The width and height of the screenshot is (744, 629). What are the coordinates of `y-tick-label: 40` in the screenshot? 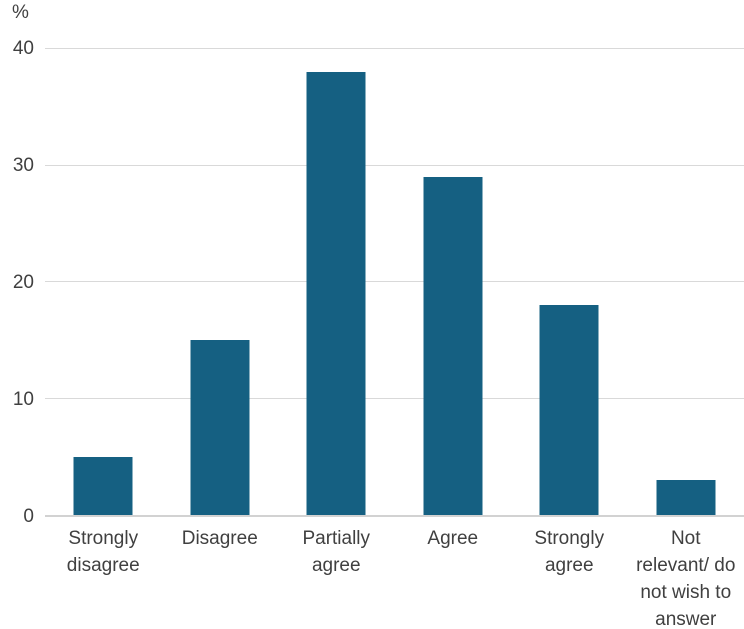 It's located at (23, 48).